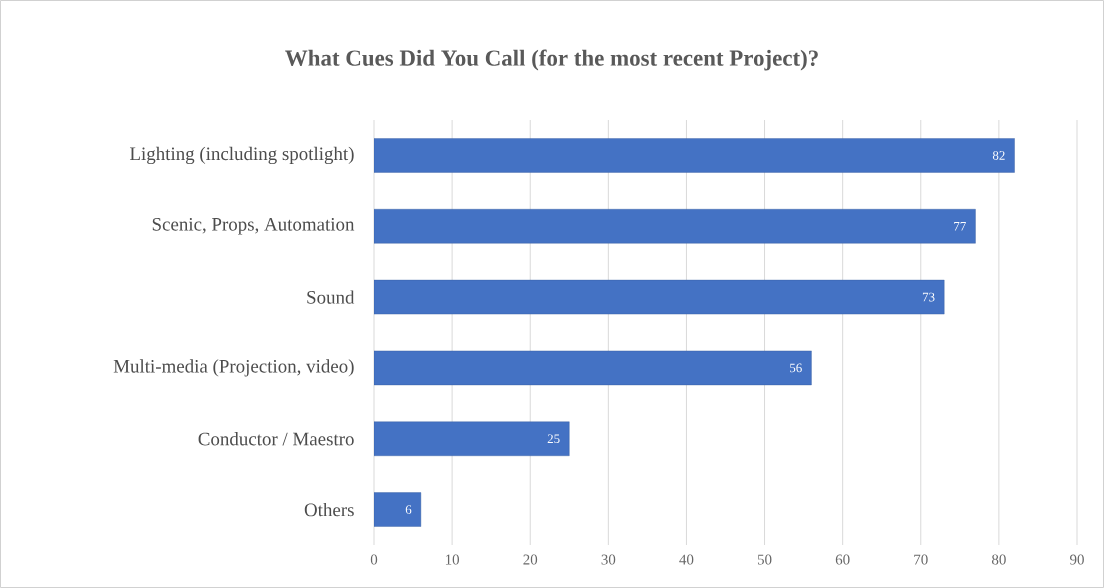 The image size is (1104, 588). I want to click on y-tick-label: Conductor / Maestro, so click(276, 439).